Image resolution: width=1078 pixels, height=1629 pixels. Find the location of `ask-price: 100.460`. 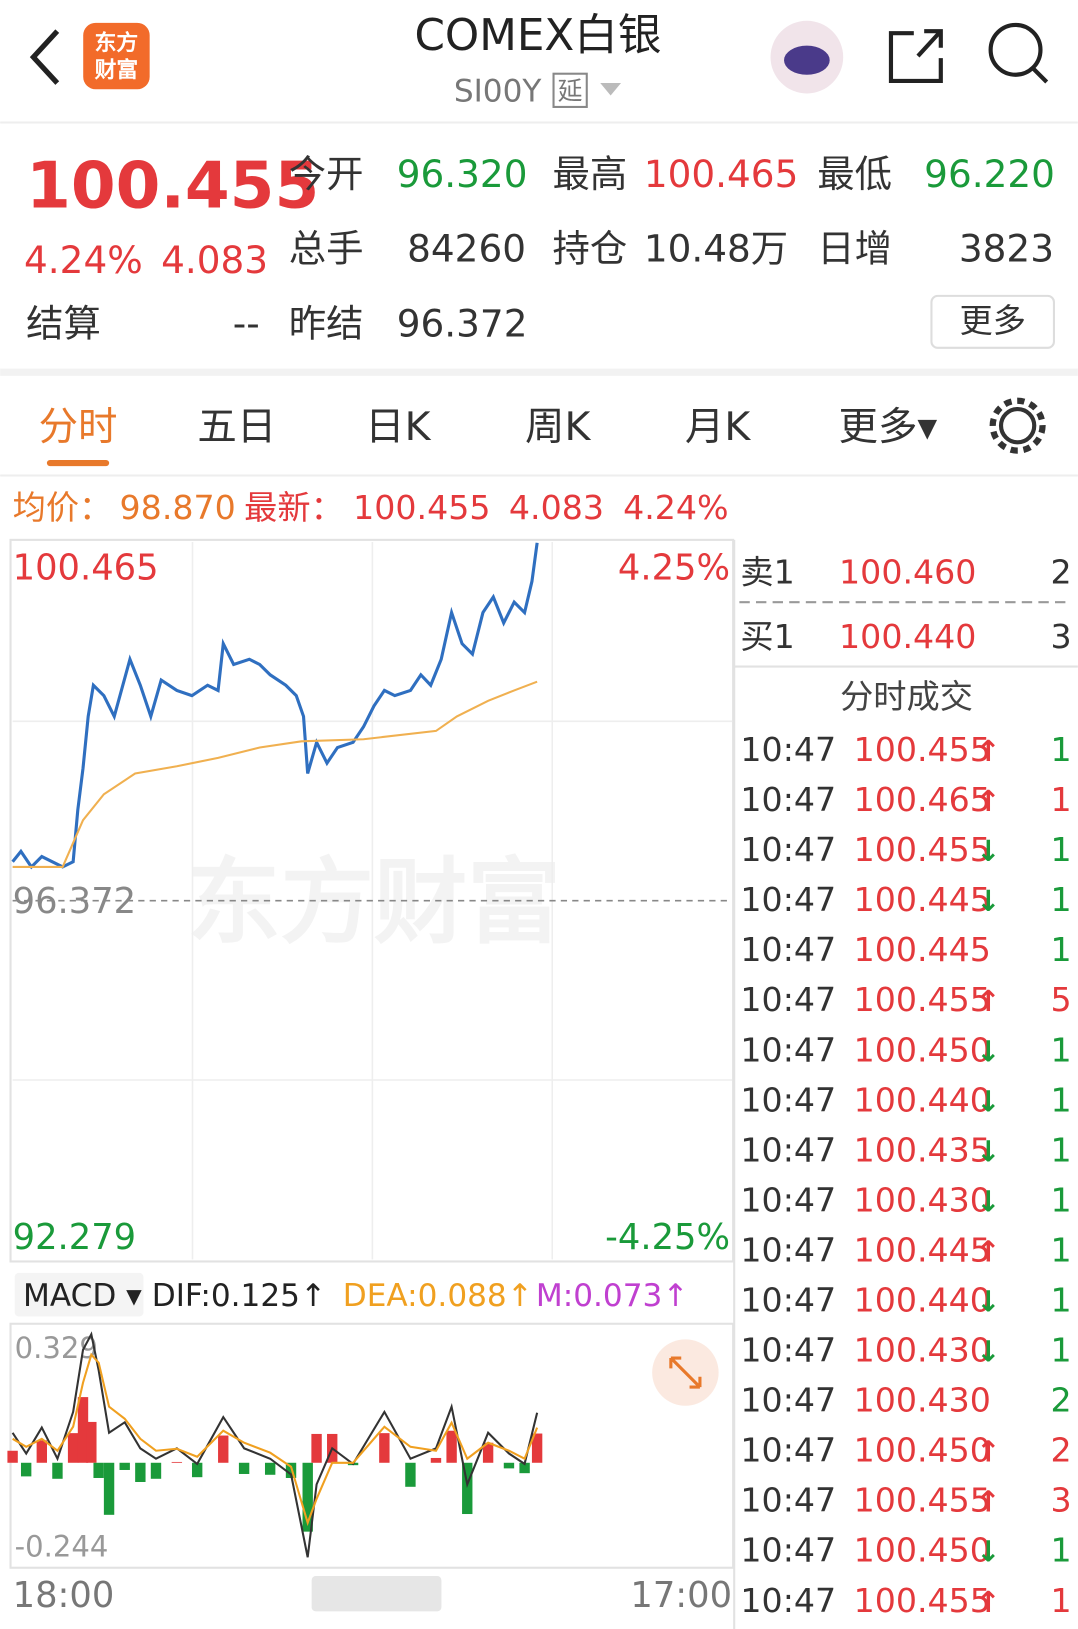

ask-price: 100.460 is located at coordinates (907, 571).